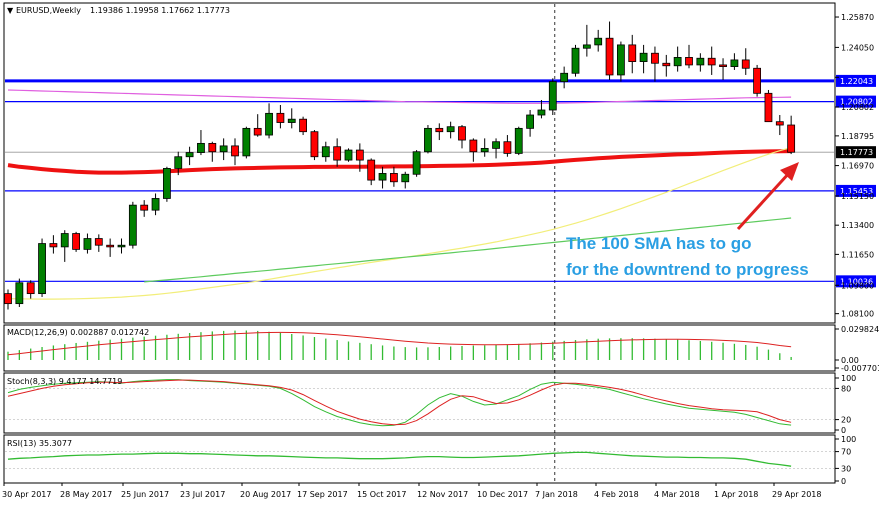  Describe the element at coordinates (856, 102) in the screenshot. I see `level-price-label: 1.20802` at that location.